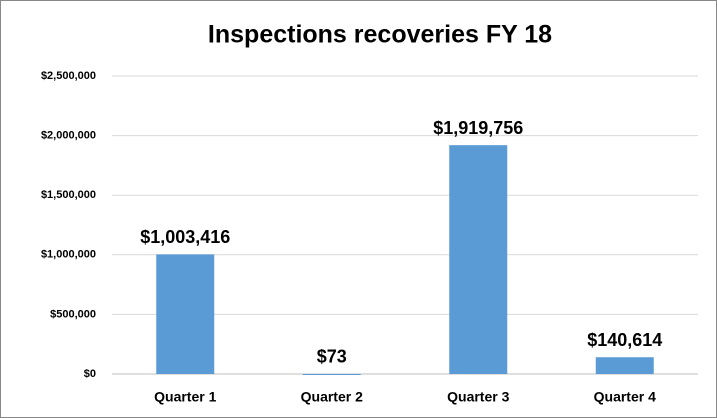 The height and width of the screenshot is (418, 717). What do you see at coordinates (90, 374) in the screenshot?
I see `y-tick-label: $0` at bounding box center [90, 374].